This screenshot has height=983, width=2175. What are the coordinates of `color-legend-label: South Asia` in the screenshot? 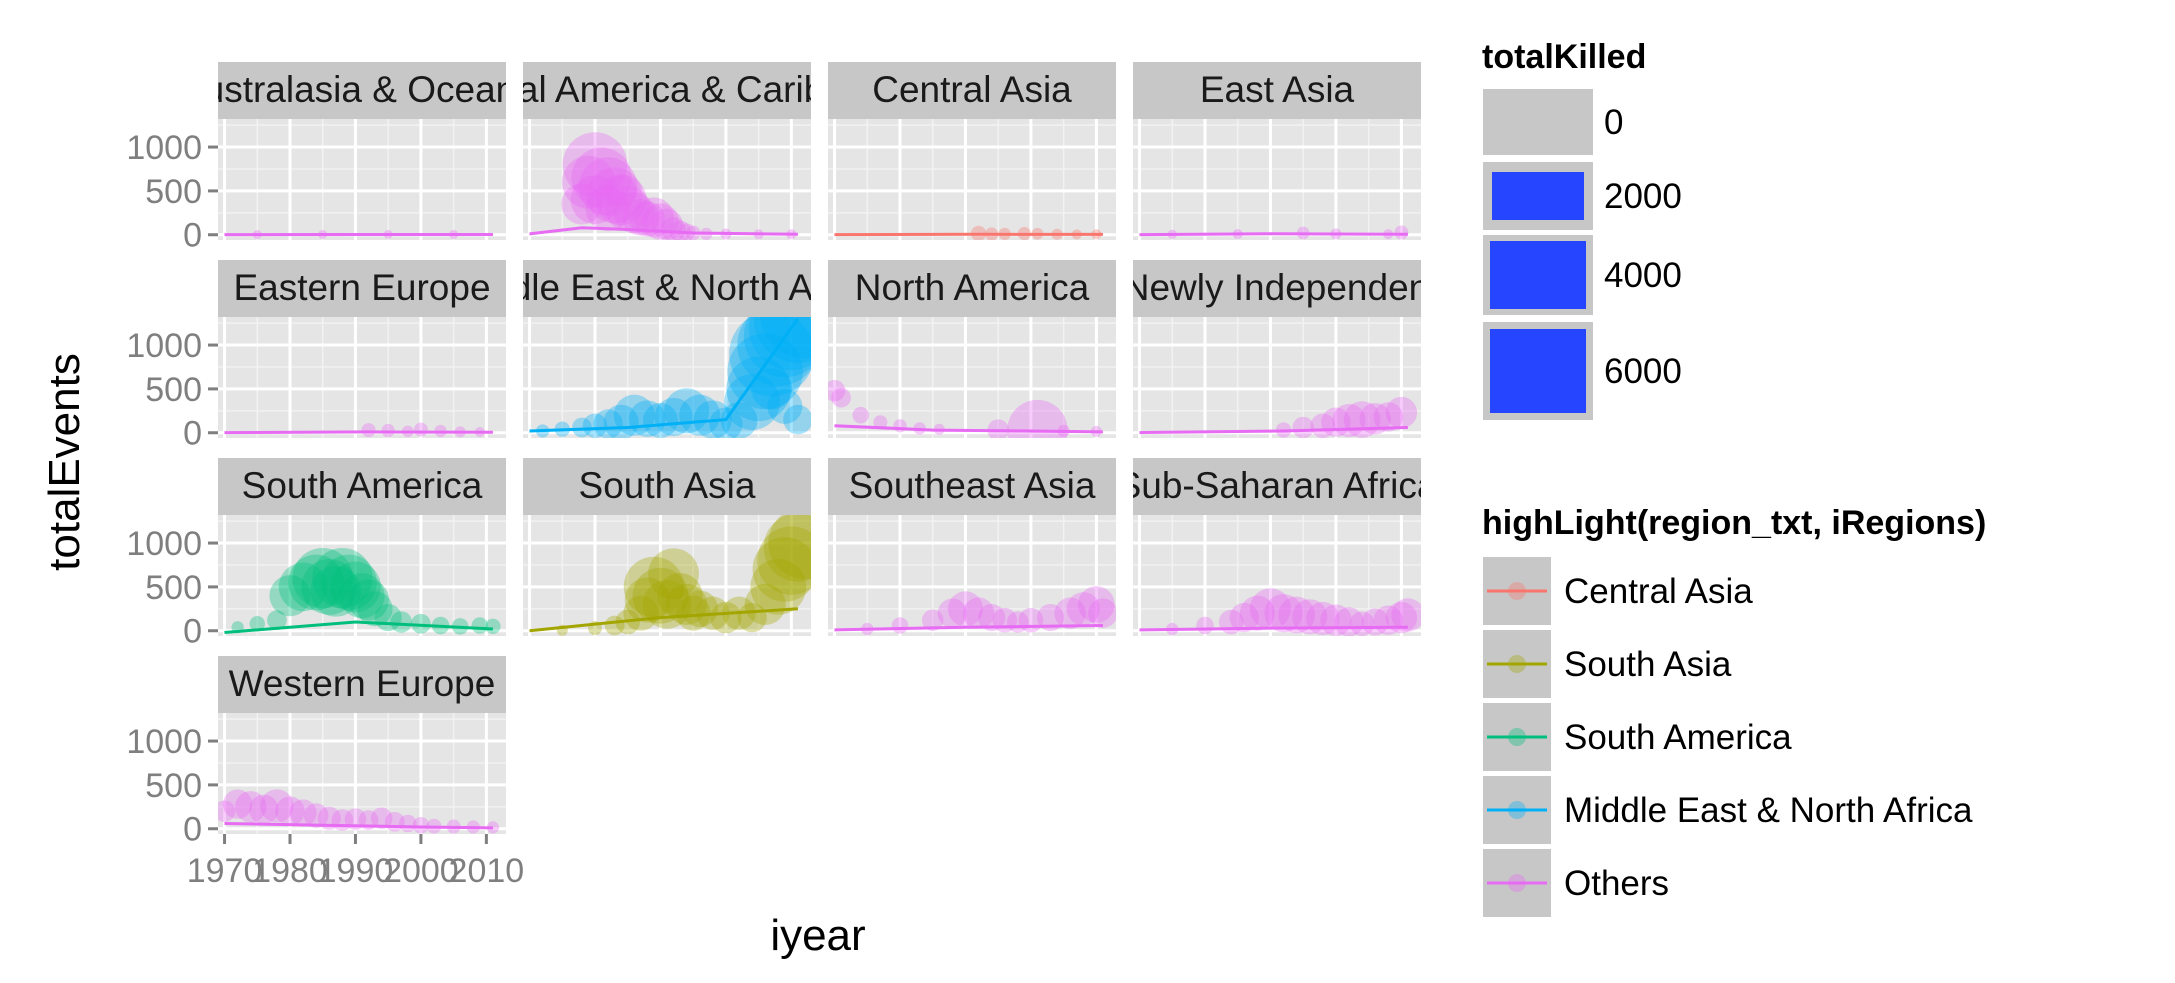 It's located at (1648, 664).